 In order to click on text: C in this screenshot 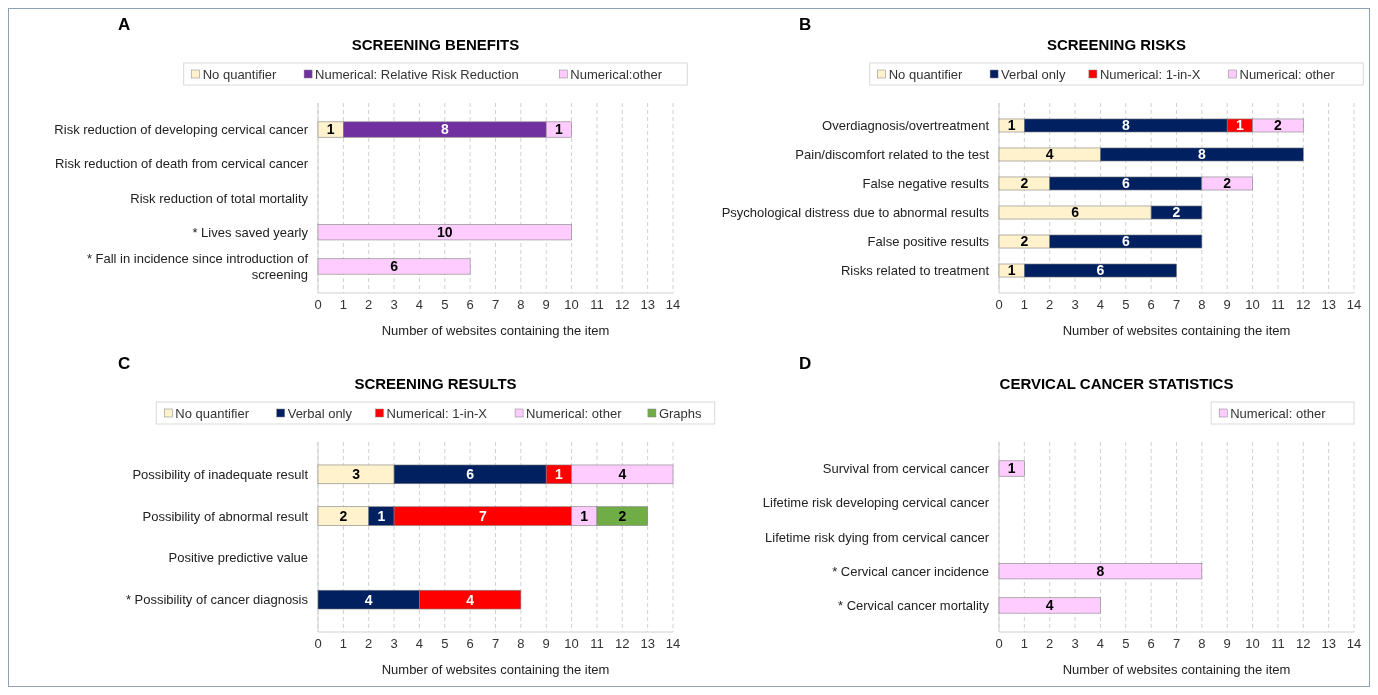, I will do `click(124, 363)`.